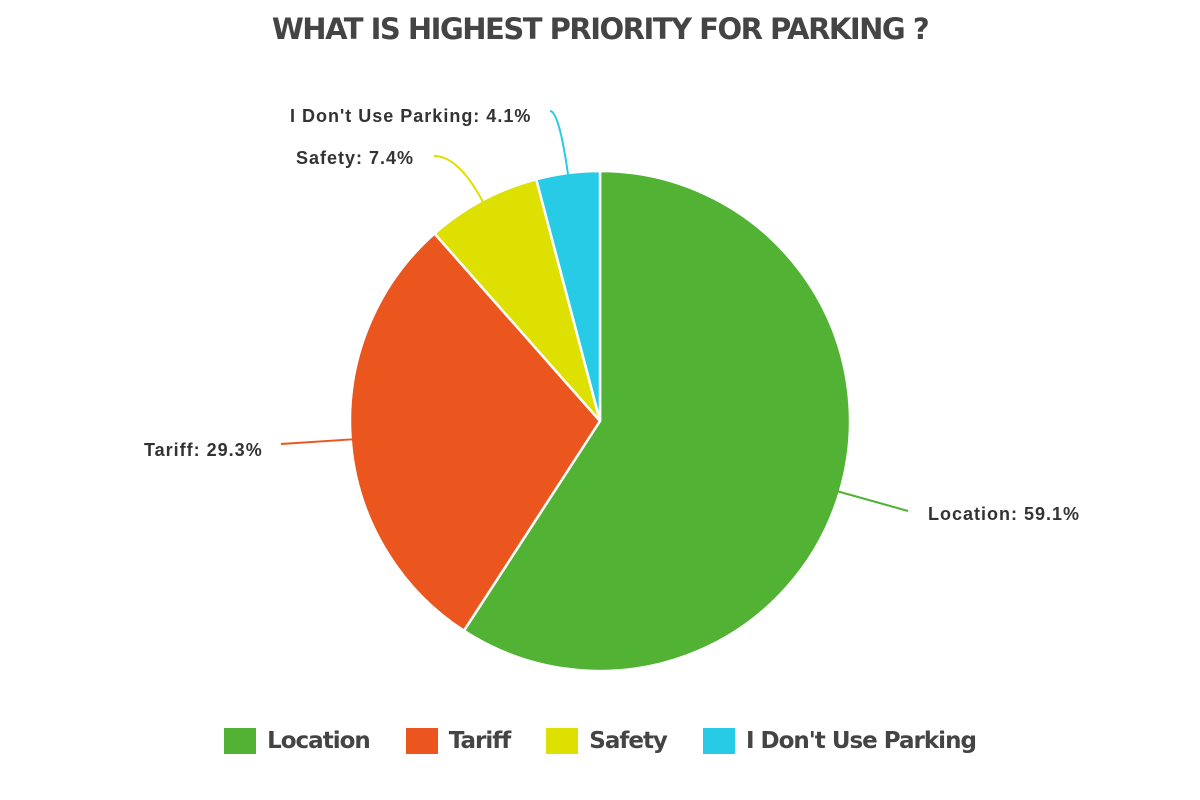  I want to click on legend-item-tariff: Tariff, so click(458, 741).